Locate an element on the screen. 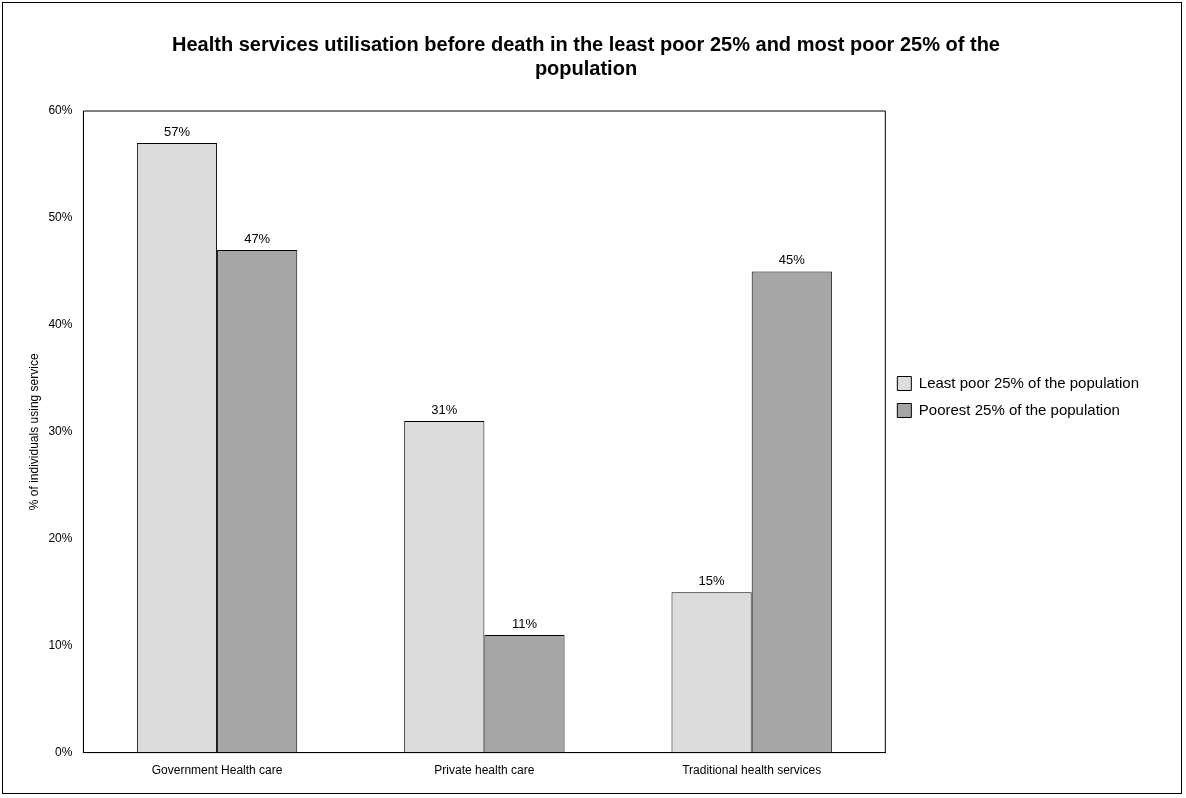 The width and height of the screenshot is (1186, 798). data-label: 15% is located at coordinates (712, 581).